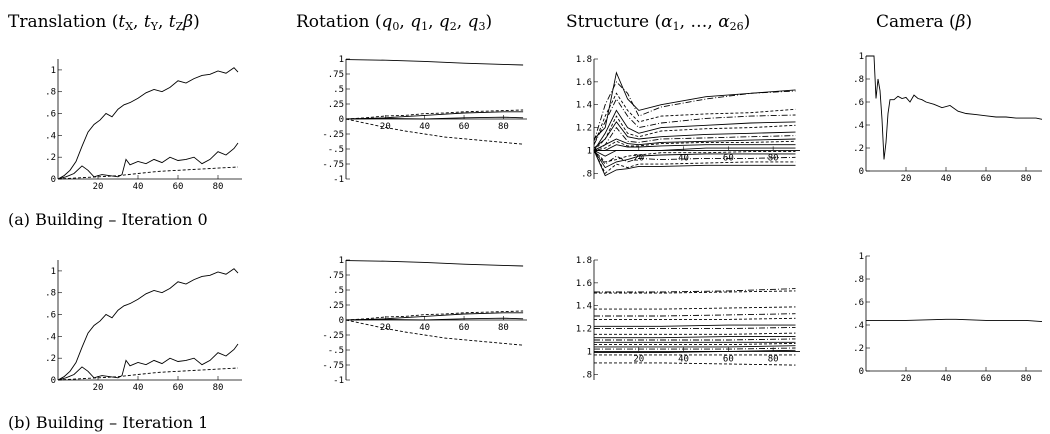 Image resolution: width=1050 pixels, height=434 pixels. I want to click on camera-plot-iteration-1: 0 .2 .4 .6 .8 1 20 40 60 80, so click(948, 318).